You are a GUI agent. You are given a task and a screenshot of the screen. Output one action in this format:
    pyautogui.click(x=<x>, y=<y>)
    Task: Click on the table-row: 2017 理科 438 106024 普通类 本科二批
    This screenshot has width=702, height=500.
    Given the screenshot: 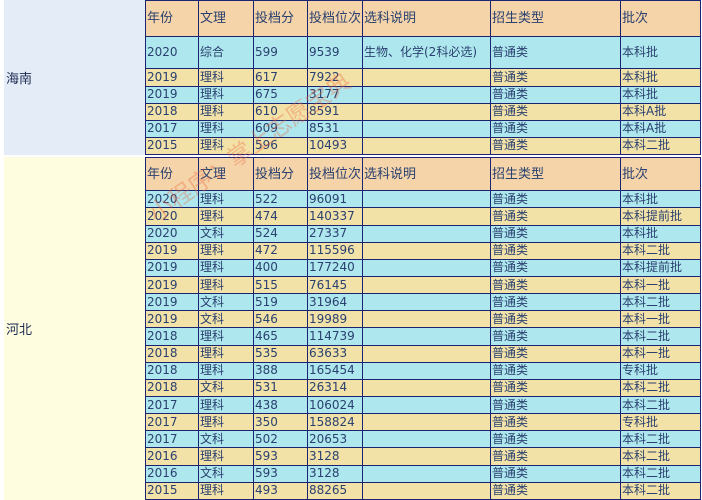 What is the action you would take?
    pyautogui.click(x=423, y=405)
    